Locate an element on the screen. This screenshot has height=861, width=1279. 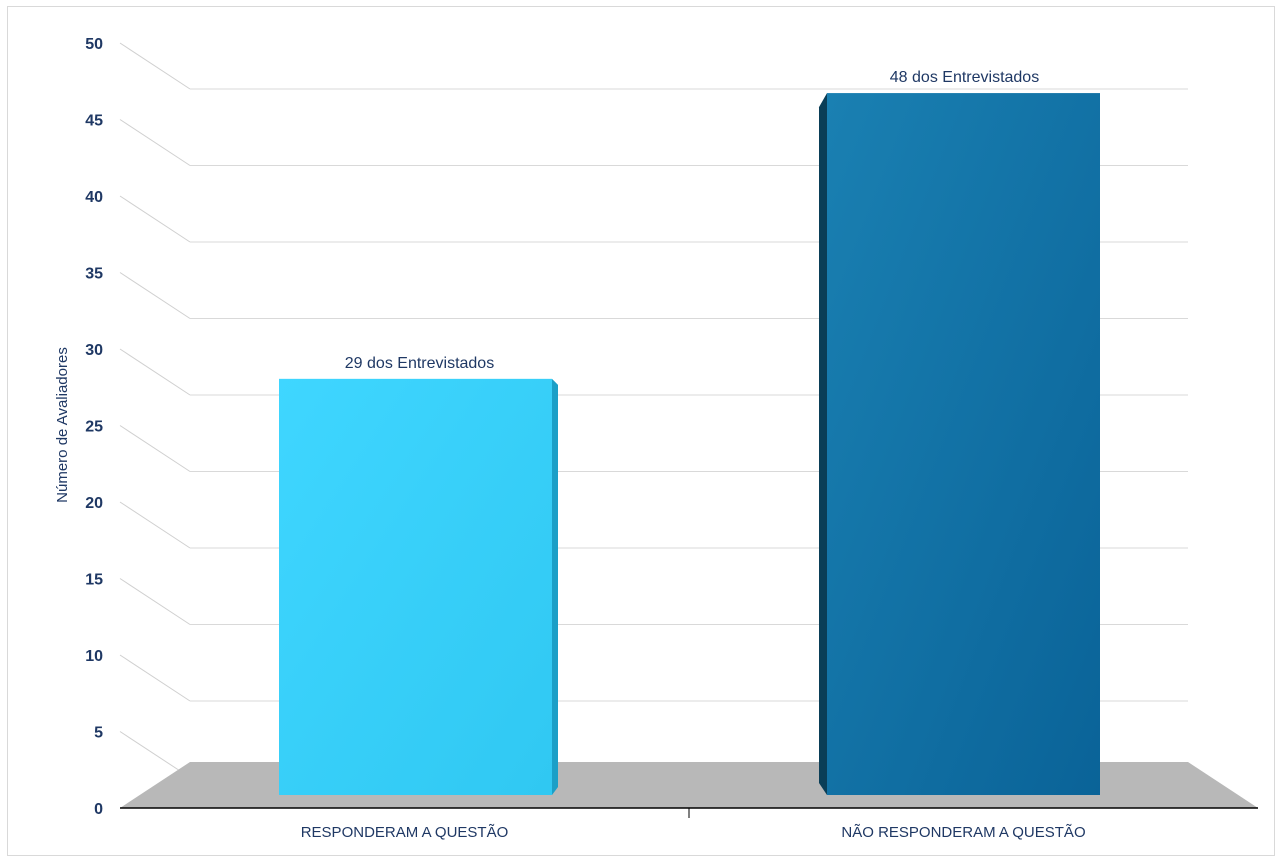
y-tick-label: 30 is located at coordinates (94, 350).